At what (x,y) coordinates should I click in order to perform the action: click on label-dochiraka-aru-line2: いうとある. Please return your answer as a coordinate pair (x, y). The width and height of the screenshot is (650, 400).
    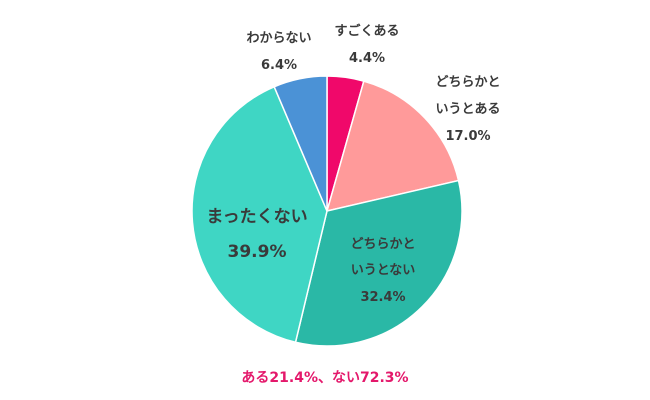
    Looking at the image, I should click on (467, 109).